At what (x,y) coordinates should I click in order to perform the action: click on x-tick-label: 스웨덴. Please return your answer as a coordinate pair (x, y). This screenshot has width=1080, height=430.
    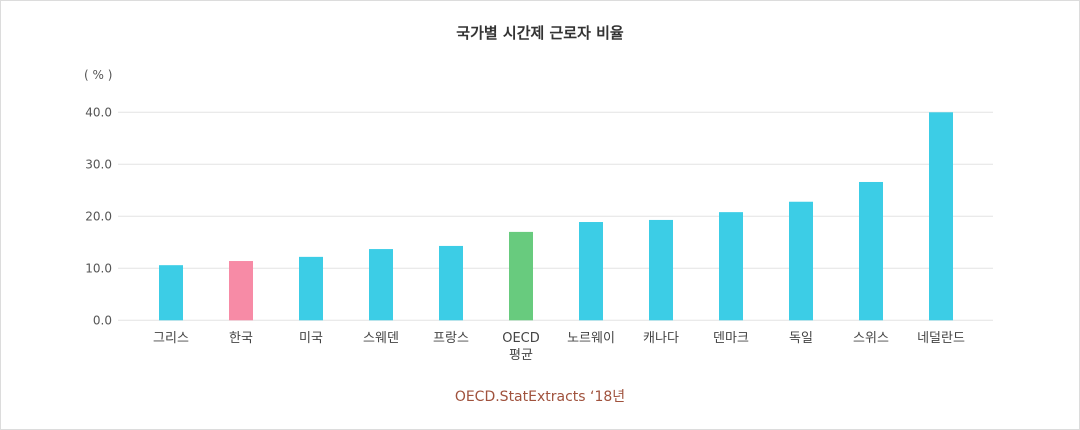
    Looking at the image, I should click on (381, 338).